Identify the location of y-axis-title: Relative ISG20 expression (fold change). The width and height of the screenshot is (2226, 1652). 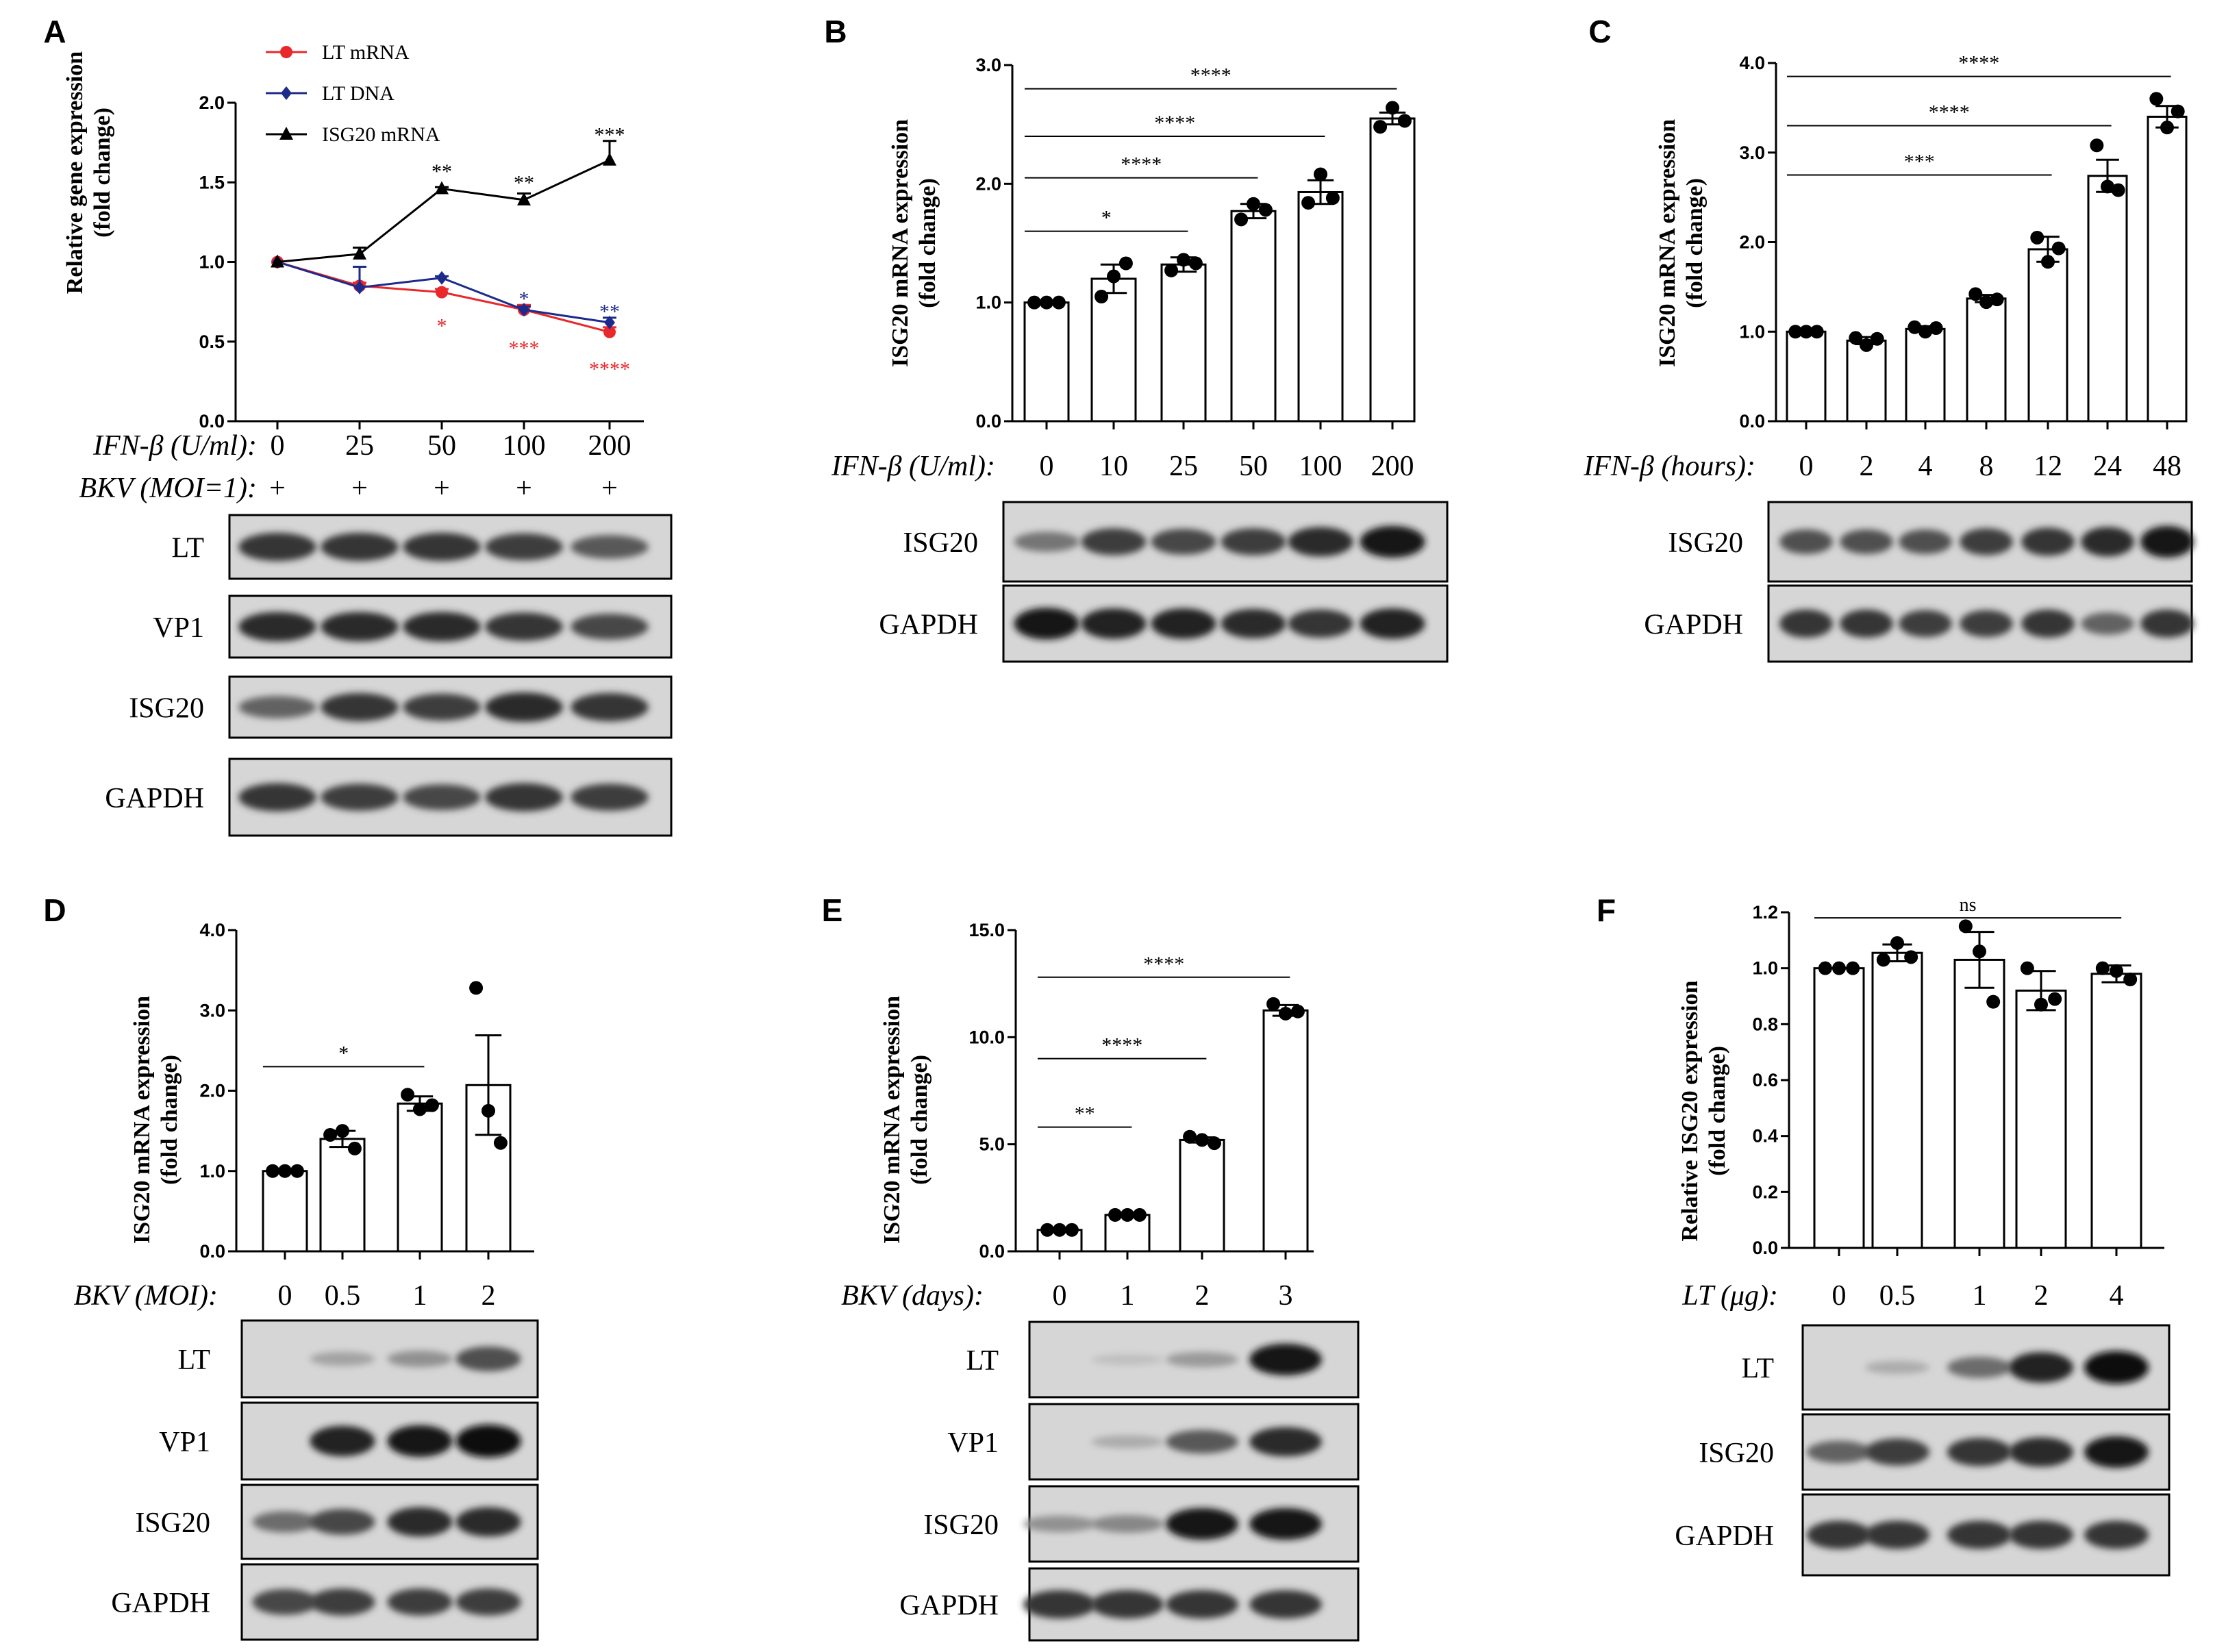
(1704, 1110).